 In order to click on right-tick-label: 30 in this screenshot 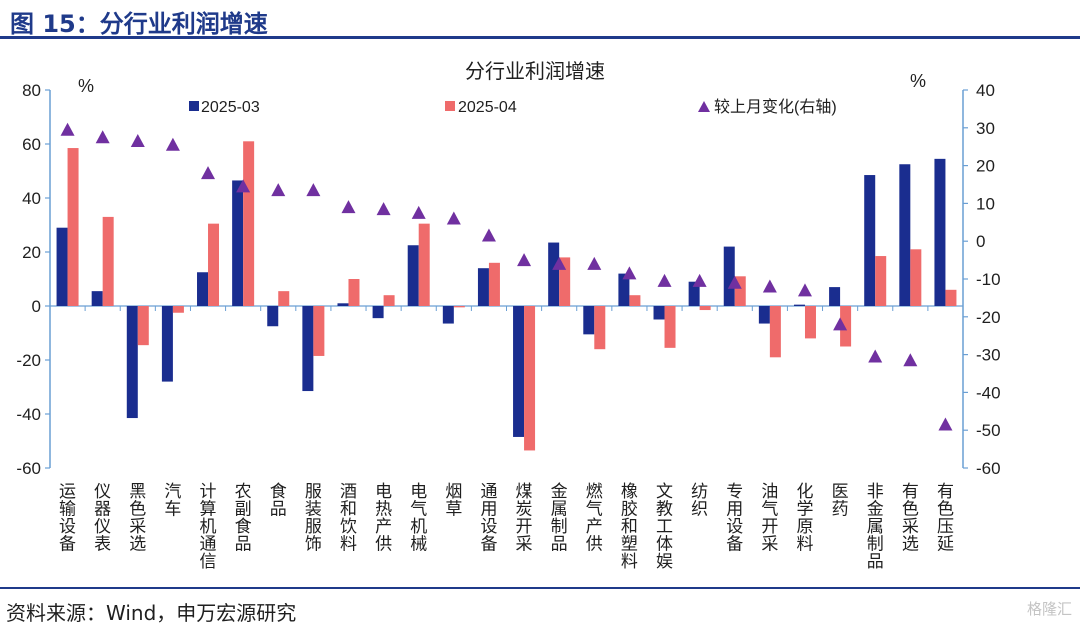, I will do `click(985, 128)`.